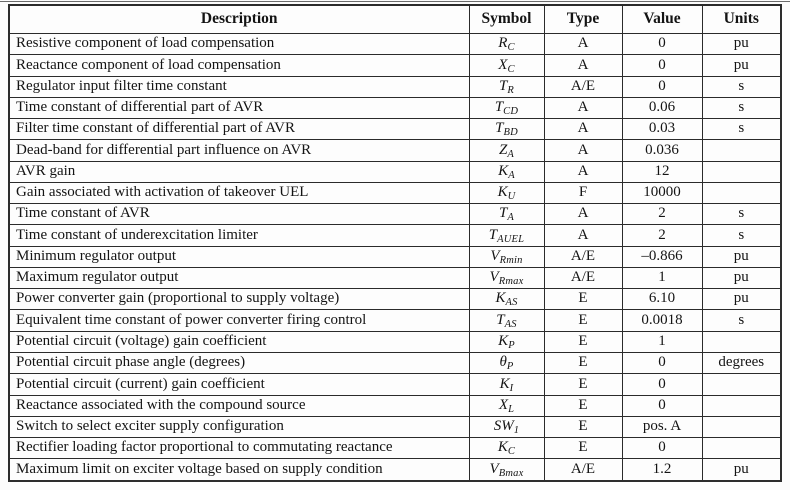 This screenshot has width=790, height=490. I want to click on symbol-base: Z, so click(503, 149).